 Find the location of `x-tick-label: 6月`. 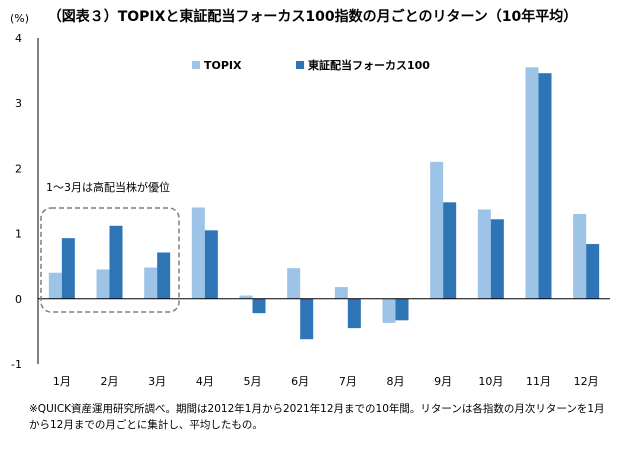

x-tick-label: 6月 is located at coordinates (300, 381).